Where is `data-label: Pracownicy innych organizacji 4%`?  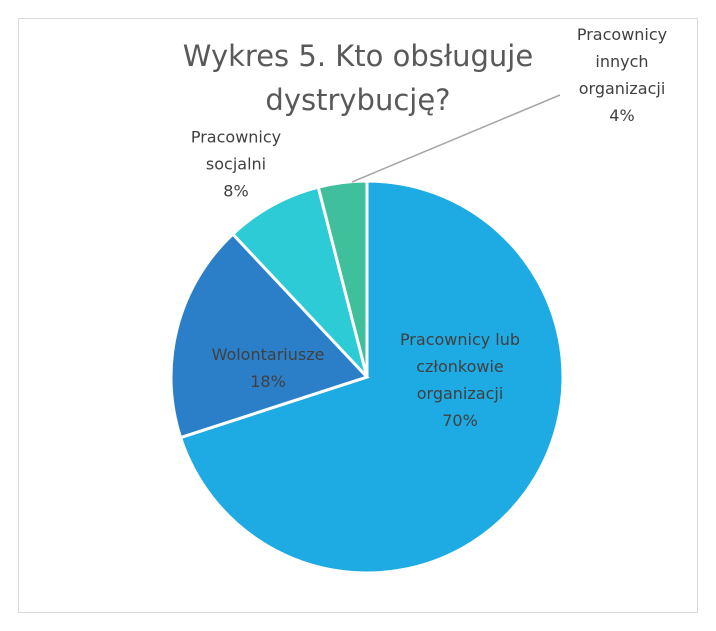
data-label: Pracownicy innych organizacji 4% is located at coordinates (622, 75).